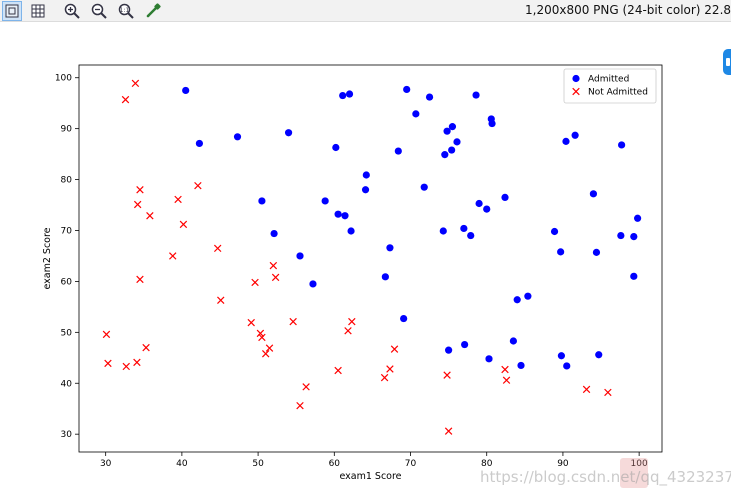  What do you see at coordinates (634, 473) in the screenshot?
I see `watermark-logo` at bounding box center [634, 473].